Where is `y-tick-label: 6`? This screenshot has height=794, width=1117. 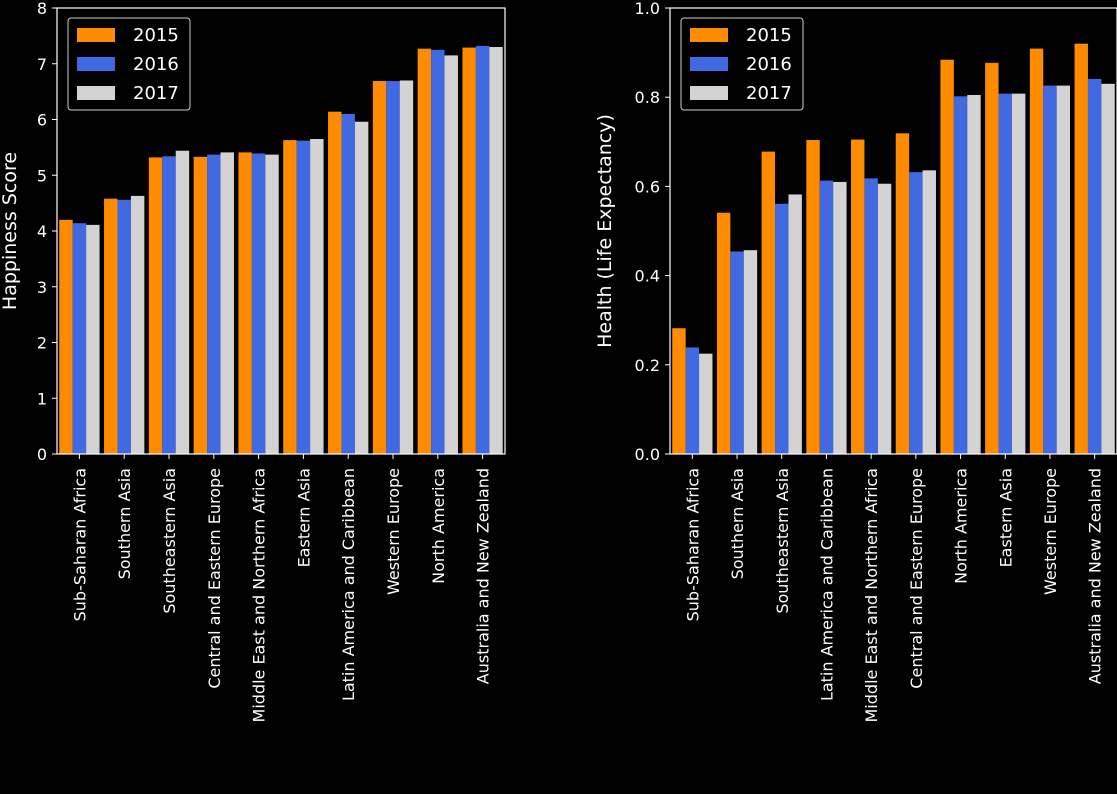 y-tick-label: 6 is located at coordinates (42, 120).